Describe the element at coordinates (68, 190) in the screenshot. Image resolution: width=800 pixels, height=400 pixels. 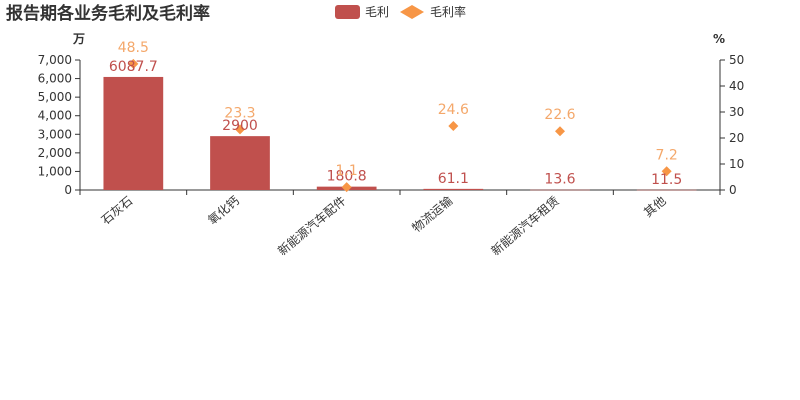
I see `left-y-tick-label: 0` at that location.